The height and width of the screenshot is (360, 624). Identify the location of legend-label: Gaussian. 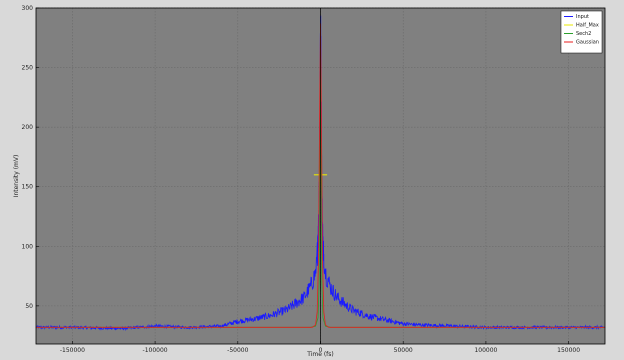
(587, 43).